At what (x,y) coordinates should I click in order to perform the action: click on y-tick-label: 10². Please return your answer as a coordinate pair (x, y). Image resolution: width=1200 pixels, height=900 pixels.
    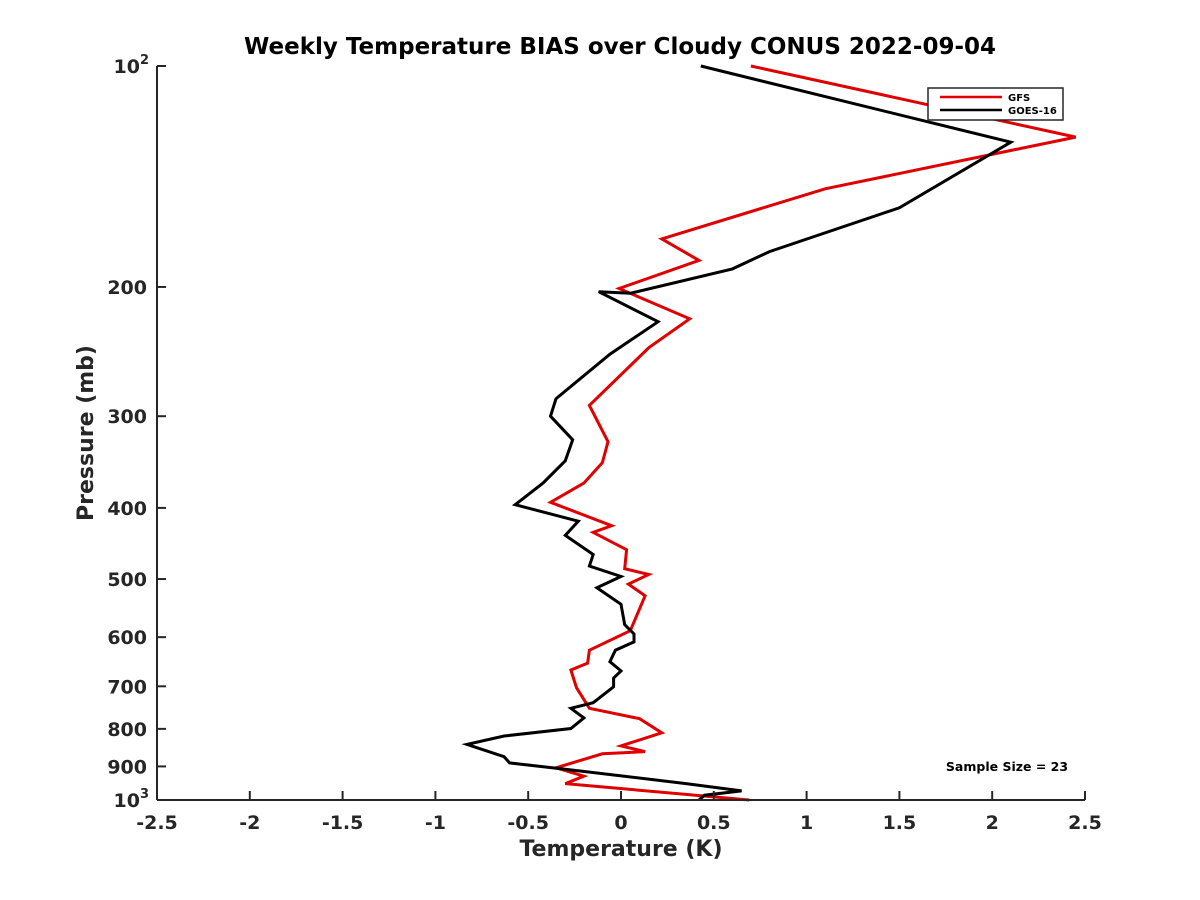
    Looking at the image, I should click on (132, 65).